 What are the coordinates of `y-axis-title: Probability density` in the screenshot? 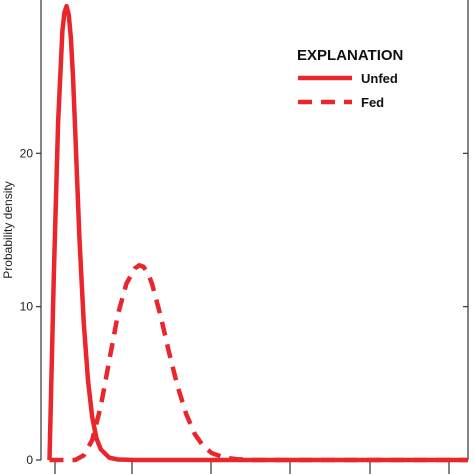 It's located at (8, 229).